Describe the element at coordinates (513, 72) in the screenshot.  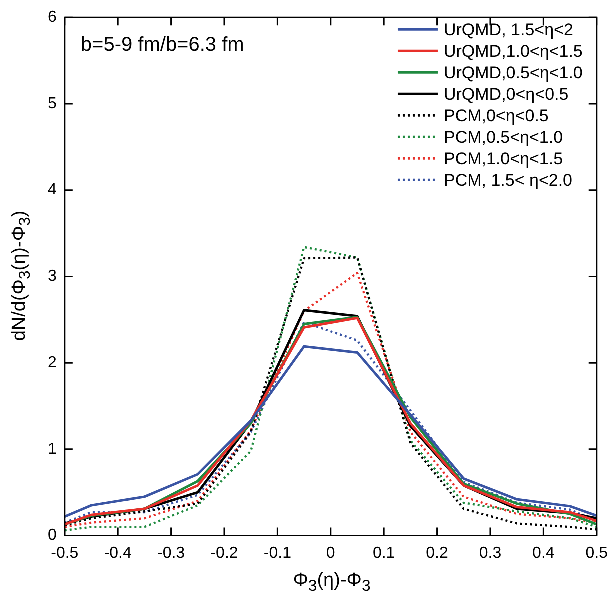
I see `legend-label: UrQMD,0.5<η<1.0` at that location.